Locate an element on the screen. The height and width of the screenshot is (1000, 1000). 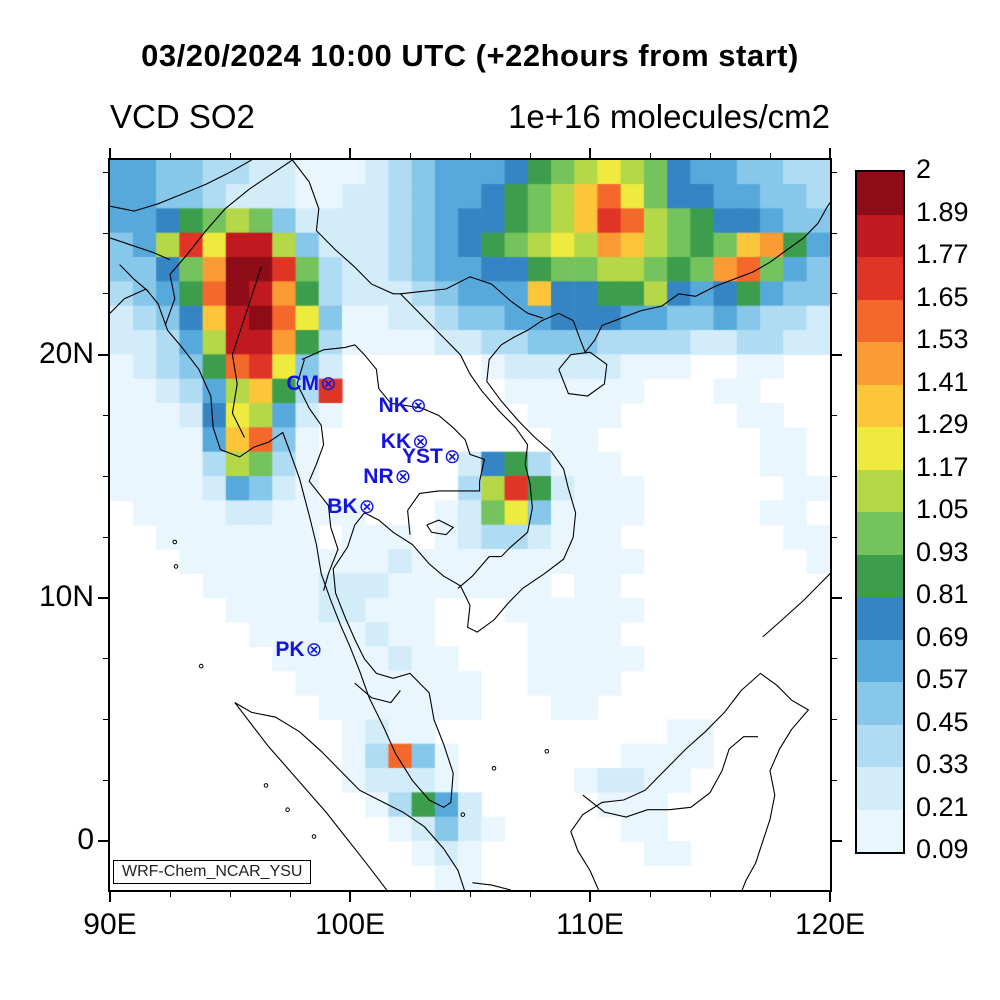
colorbar-tick-label: 0.57 is located at coordinates (942, 679).